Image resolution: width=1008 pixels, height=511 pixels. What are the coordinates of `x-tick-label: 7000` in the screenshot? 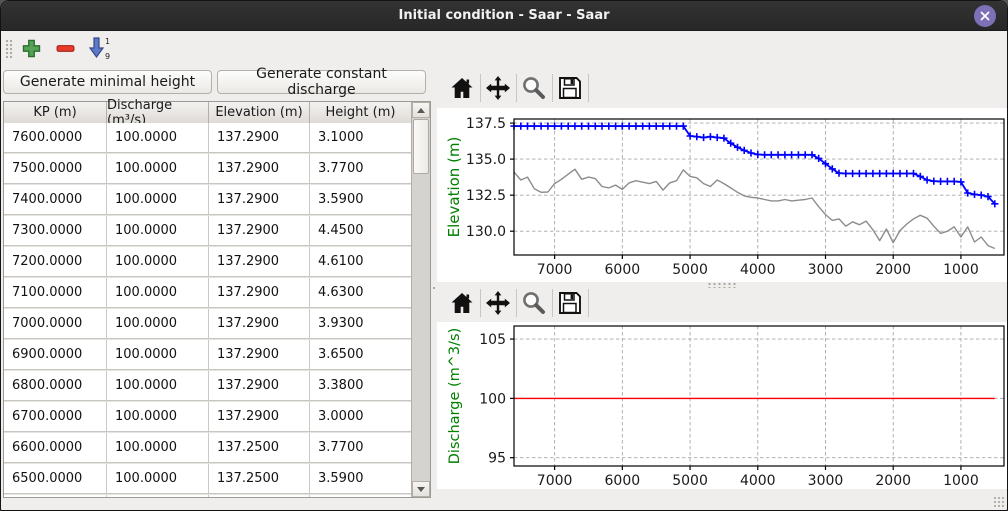 It's located at (555, 481).